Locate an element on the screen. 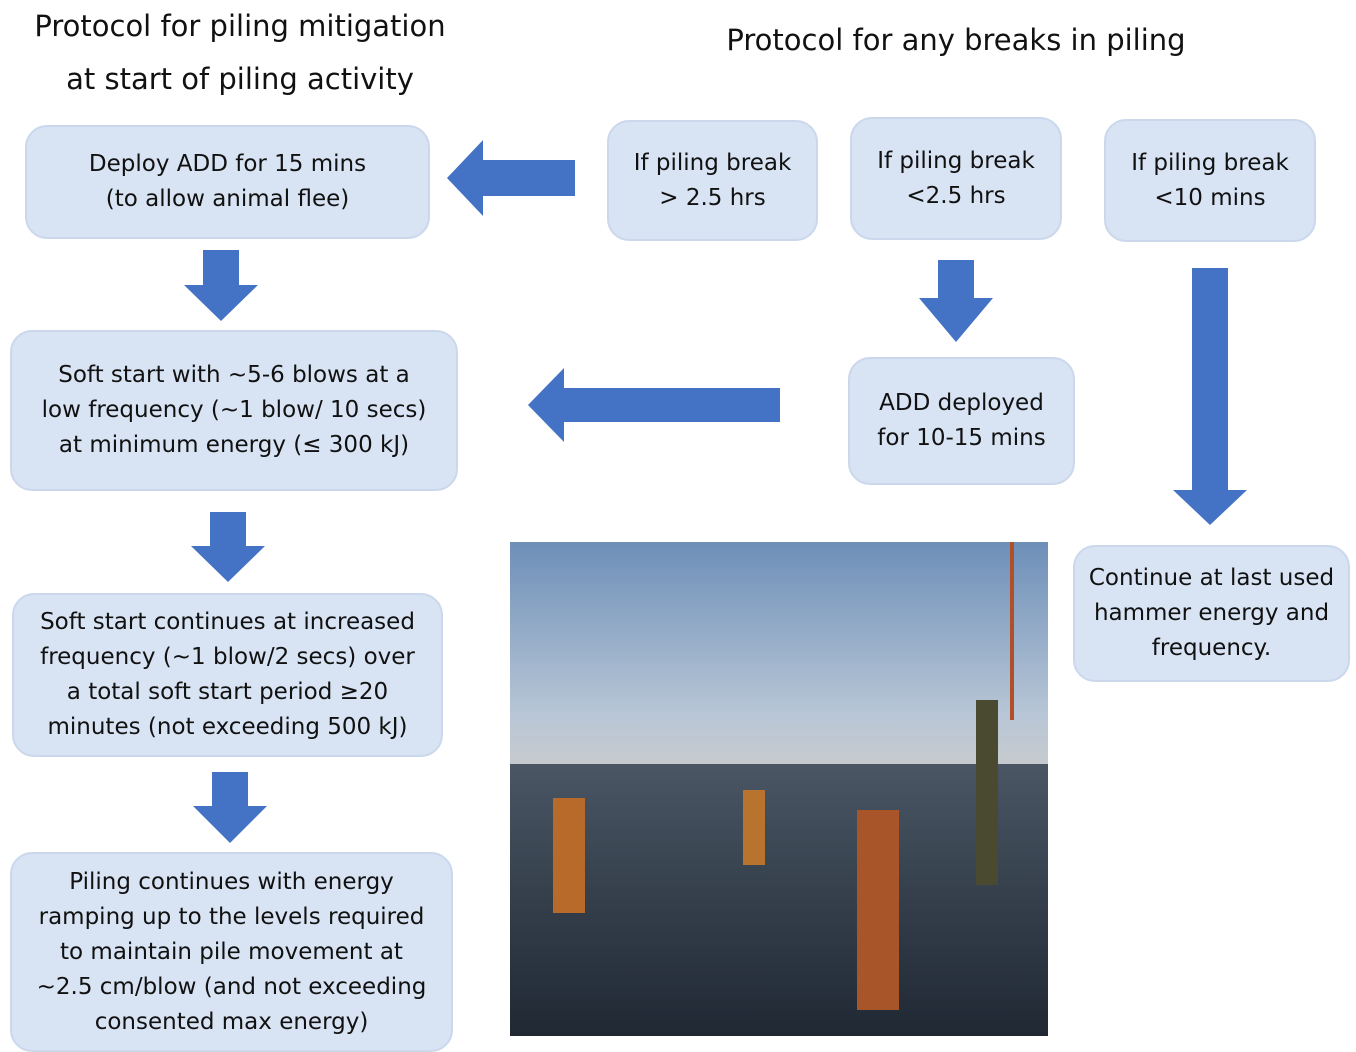  node-line: for 10-15 mins is located at coordinates (961, 438).